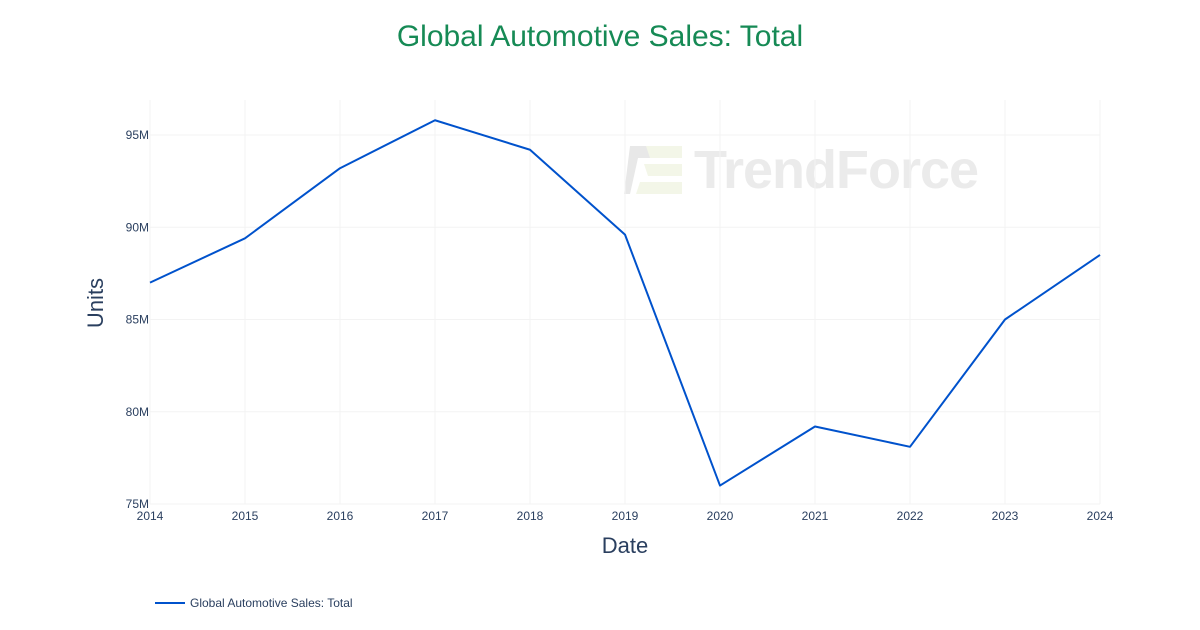 This screenshot has width=1200, height=630. What do you see at coordinates (340, 516) in the screenshot?
I see `x-tick-label: 2016` at bounding box center [340, 516].